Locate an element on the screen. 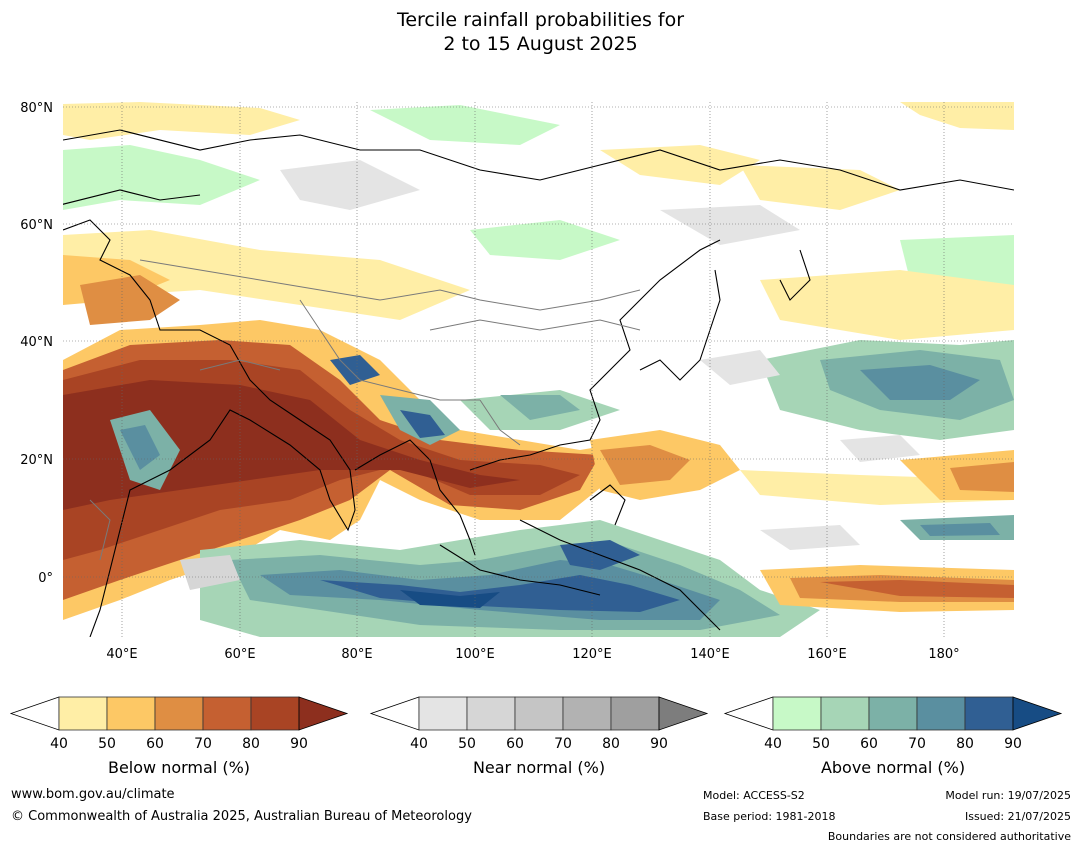 This screenshot has height=850, width=1081. below-colorbar-tick-label: 40 is located at coordinates (59, 744).